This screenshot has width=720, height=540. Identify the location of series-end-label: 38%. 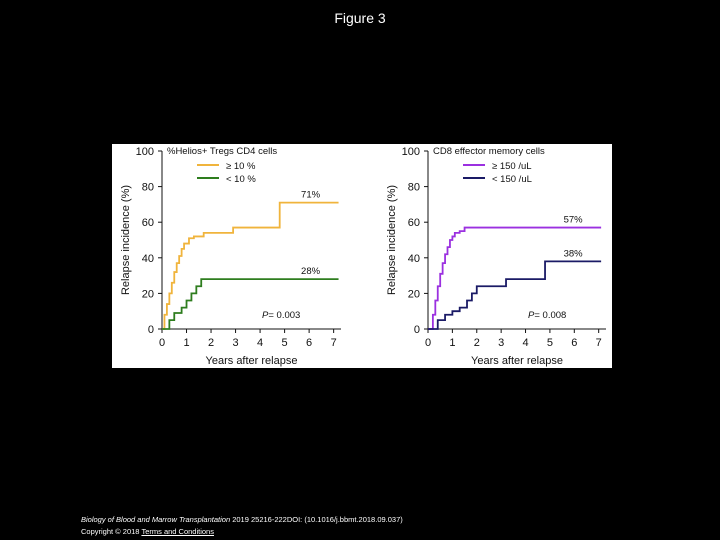
(574, 253).